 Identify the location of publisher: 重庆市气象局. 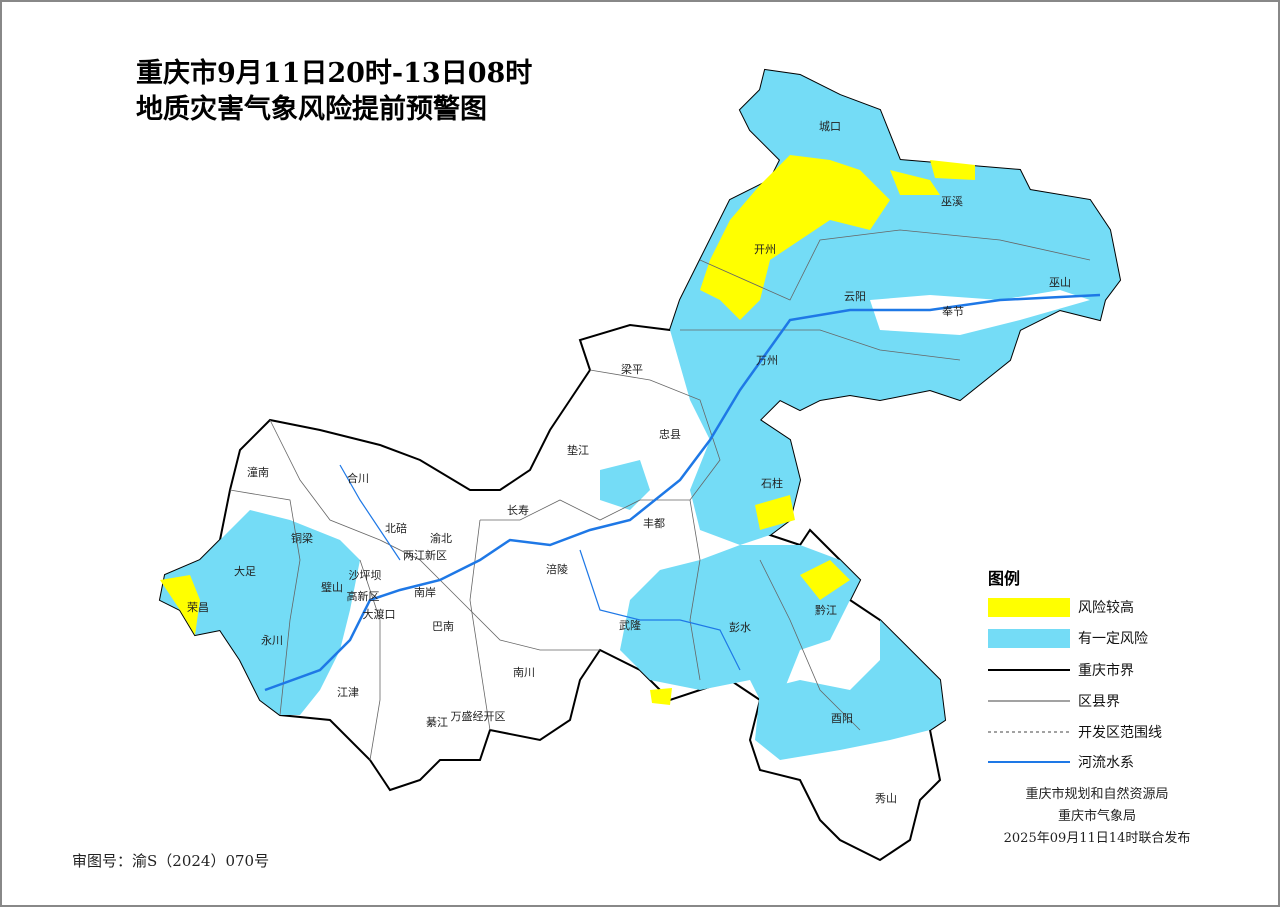
(1097, 816).